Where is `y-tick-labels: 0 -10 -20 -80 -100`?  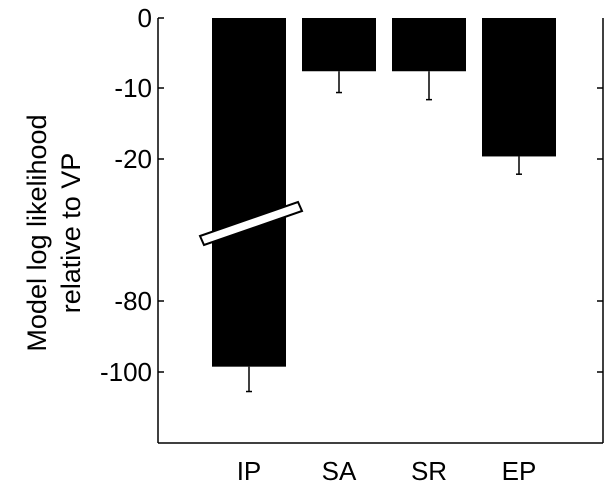
y-tick-labels: 0 -10 -20 -80 -100 is located at coordinates (126, 195).